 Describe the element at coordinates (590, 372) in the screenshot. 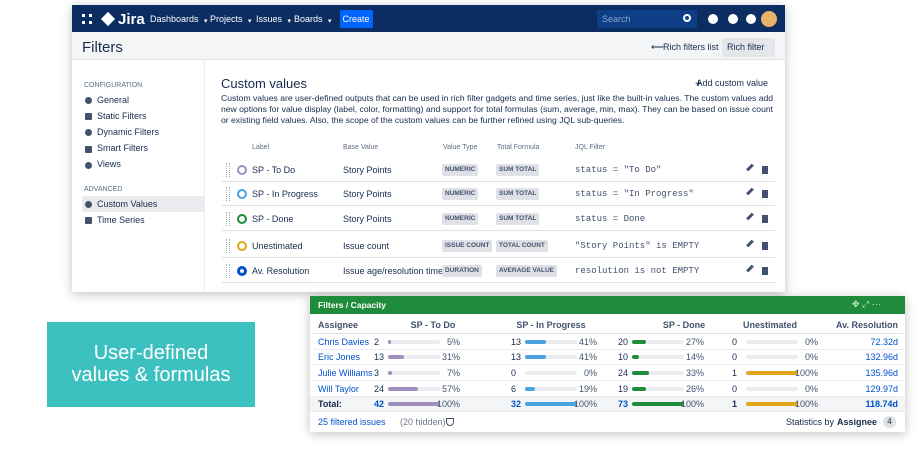

I see `percent: 0%` at that location.